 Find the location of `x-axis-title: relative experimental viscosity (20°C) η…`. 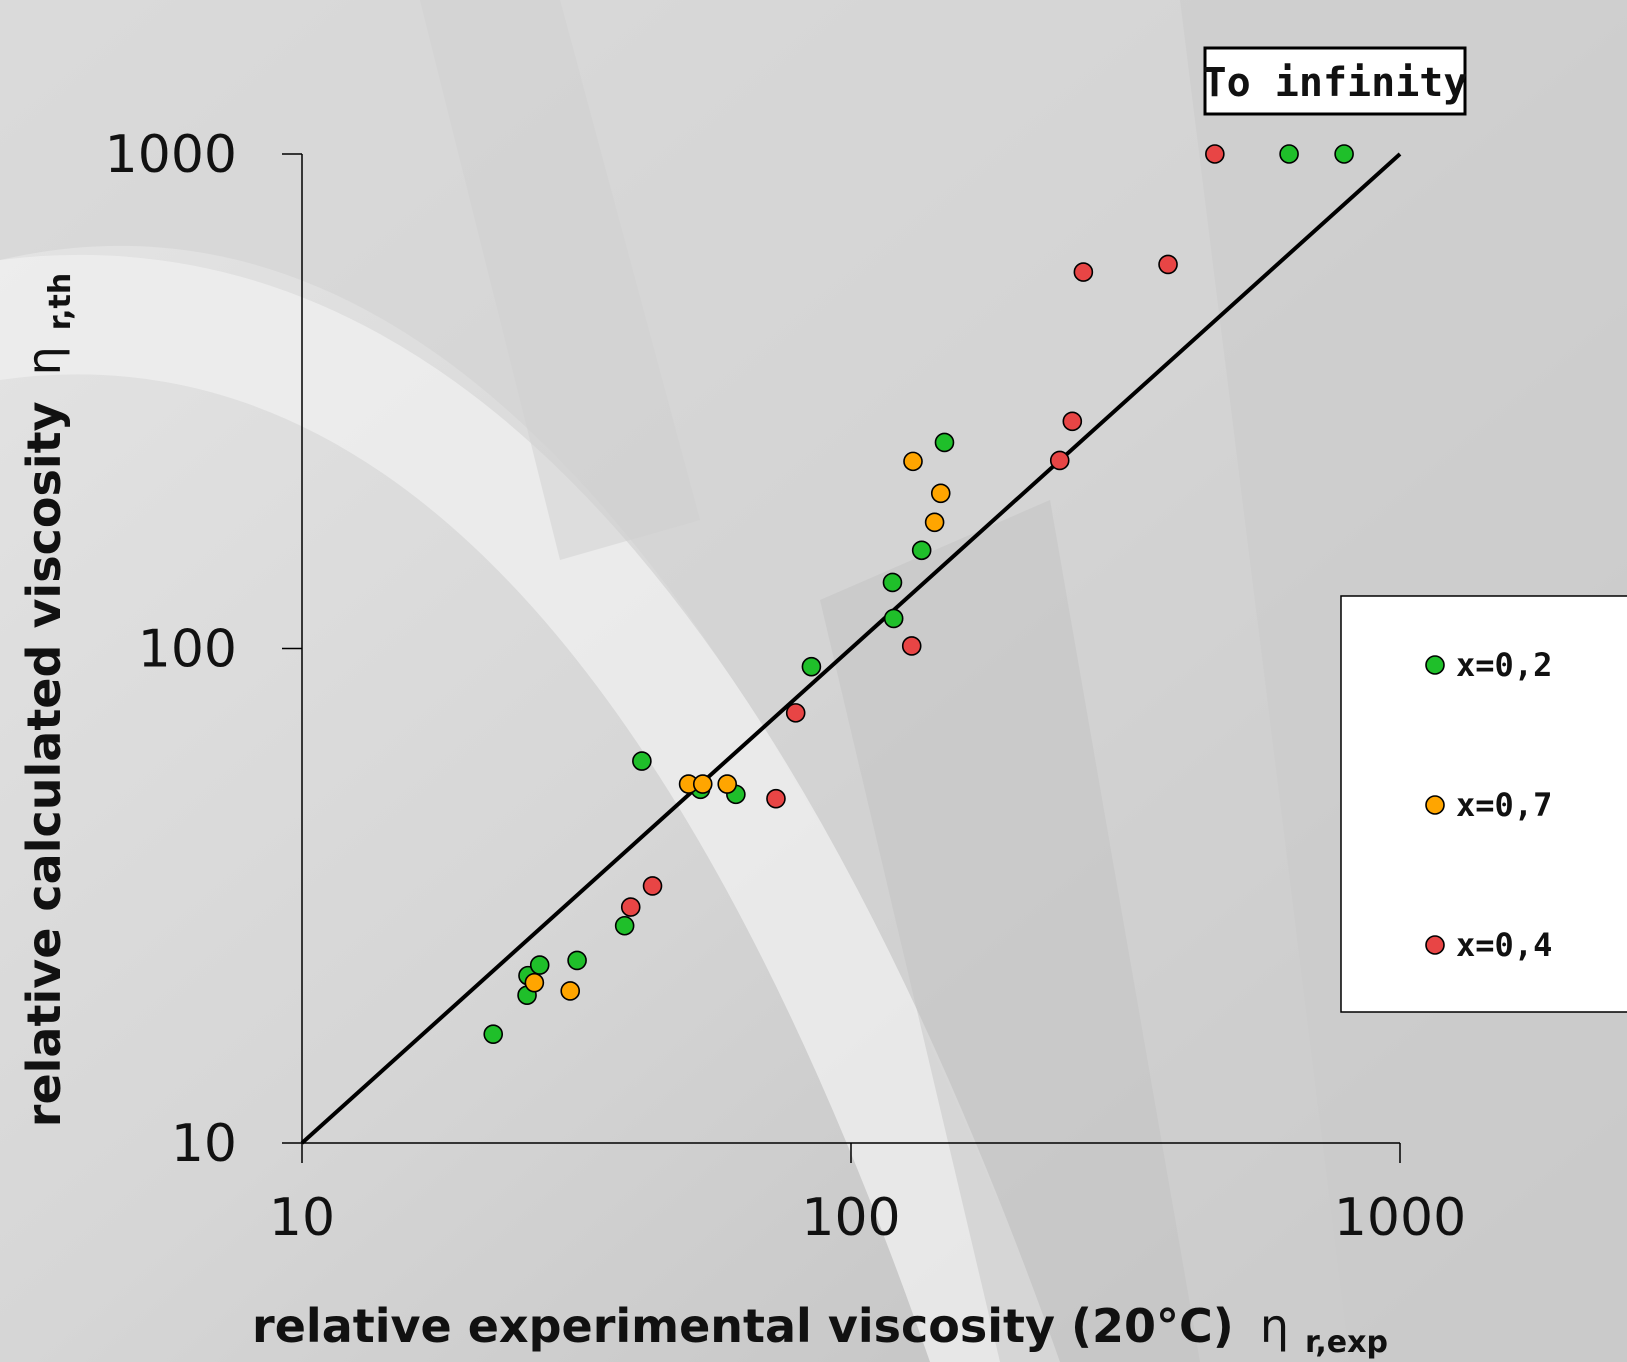

x-axis-title: relative experimental viscosity (20°C) η… is located at coordinates (820, 1329).